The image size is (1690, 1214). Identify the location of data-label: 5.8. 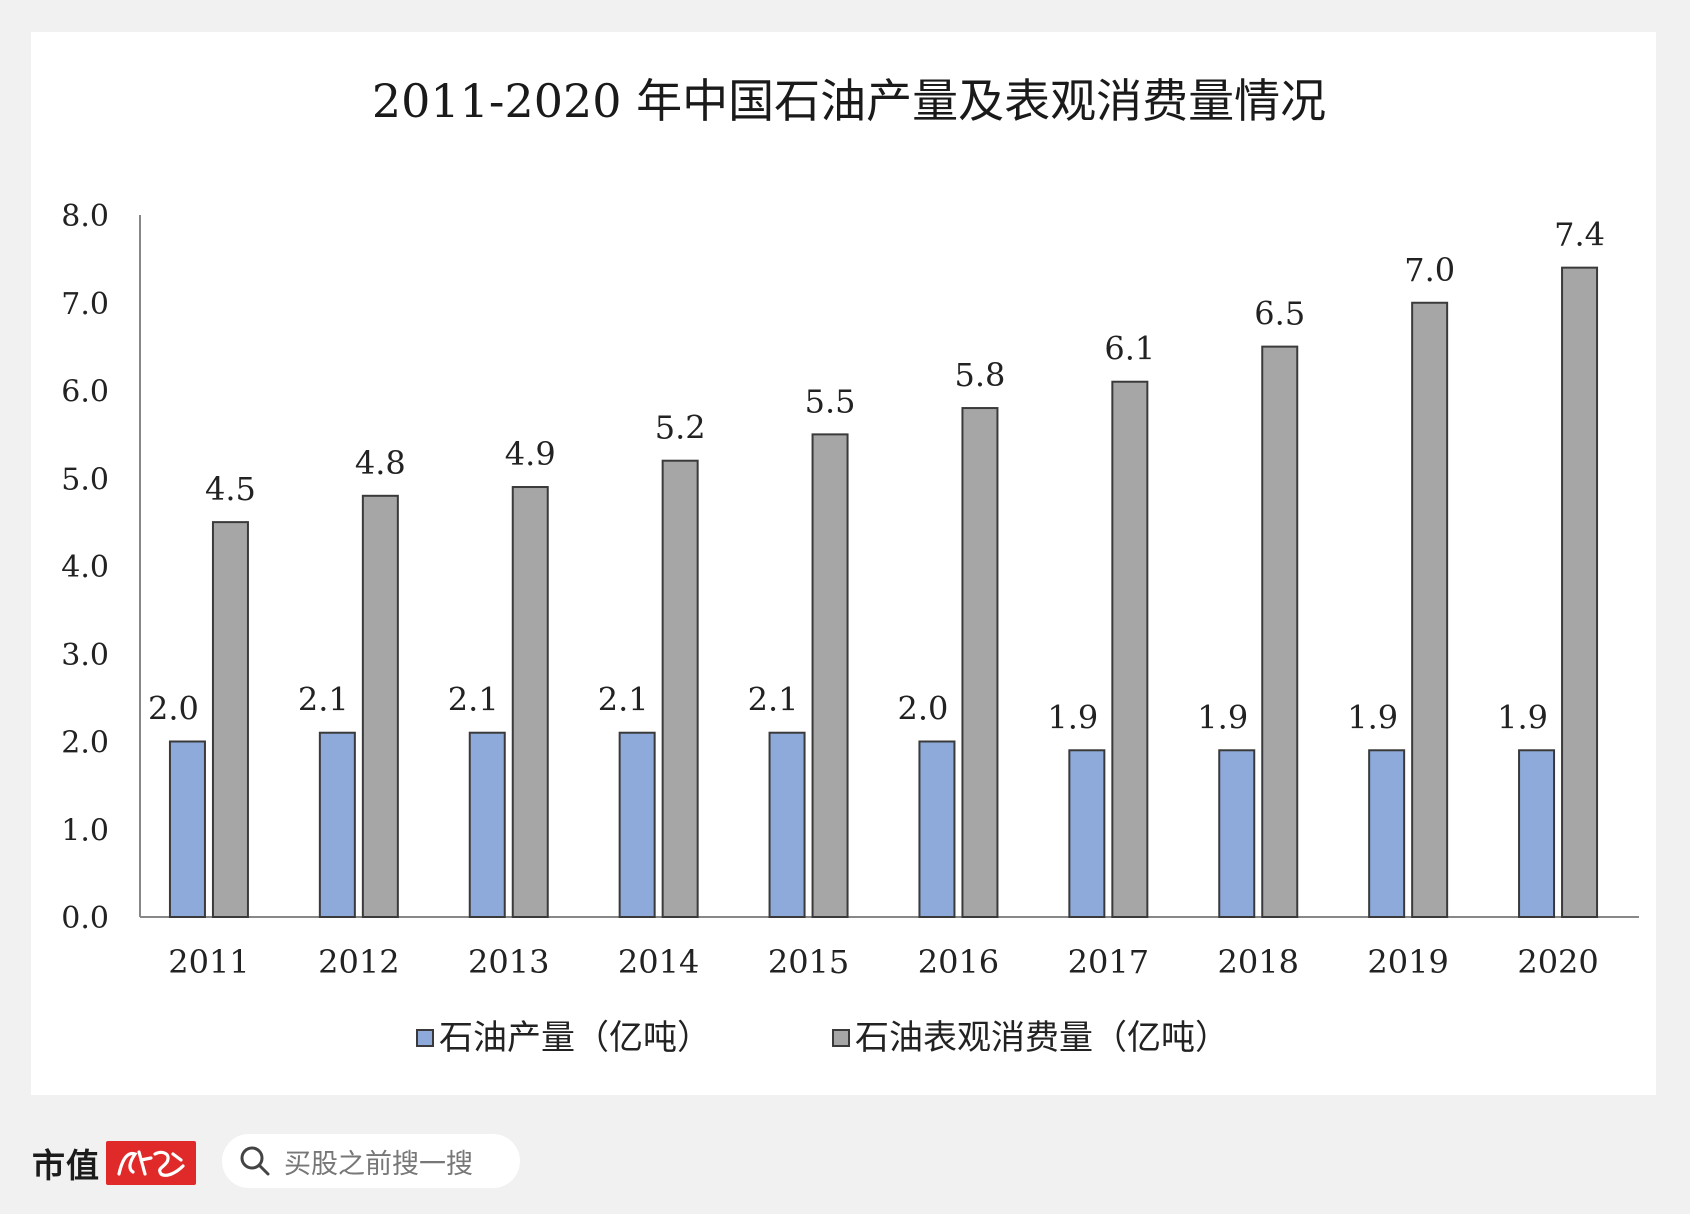
(980, 375).